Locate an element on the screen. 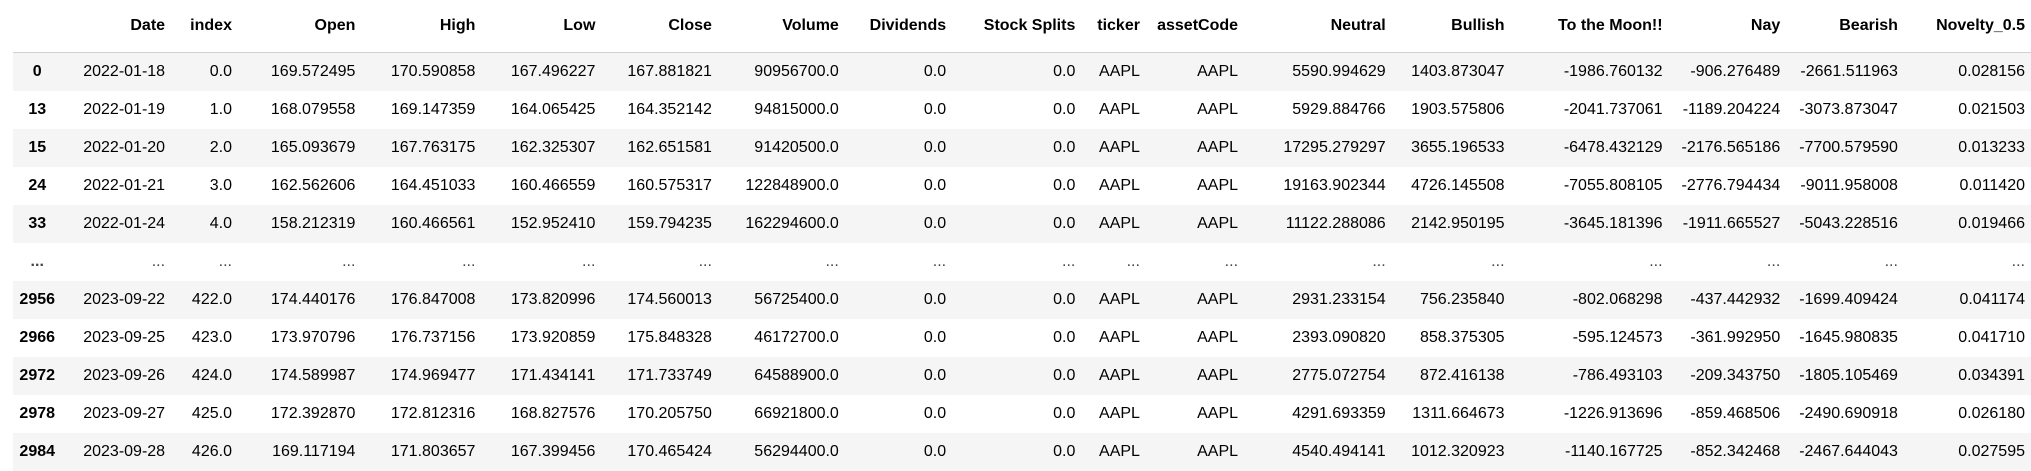 The height and width of the screenshot is (471, 2031). cell-date: 2023-09-28 is located at coordinates (116, 452).